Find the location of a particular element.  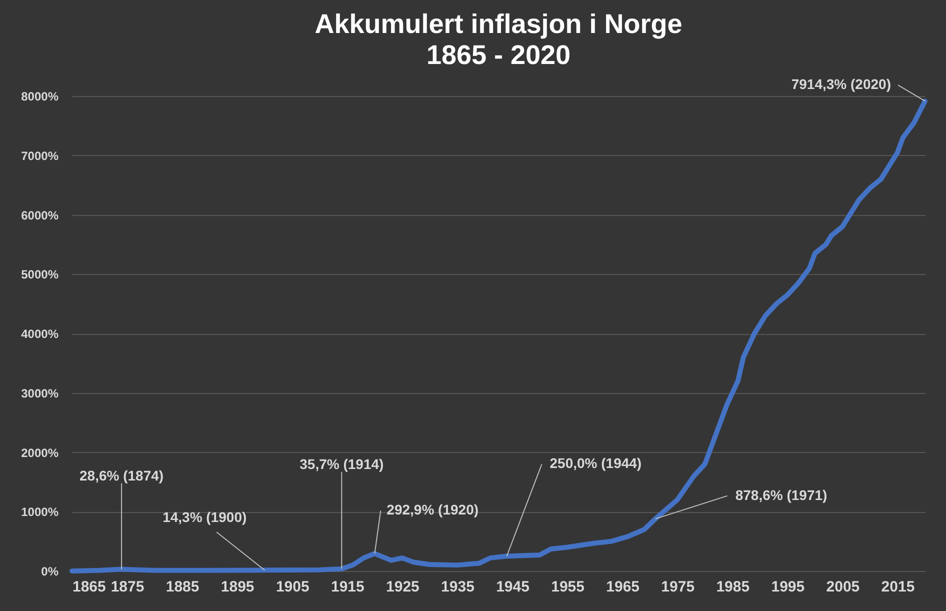

y-tick-label: 6000% is located at coordinates (40, 215).